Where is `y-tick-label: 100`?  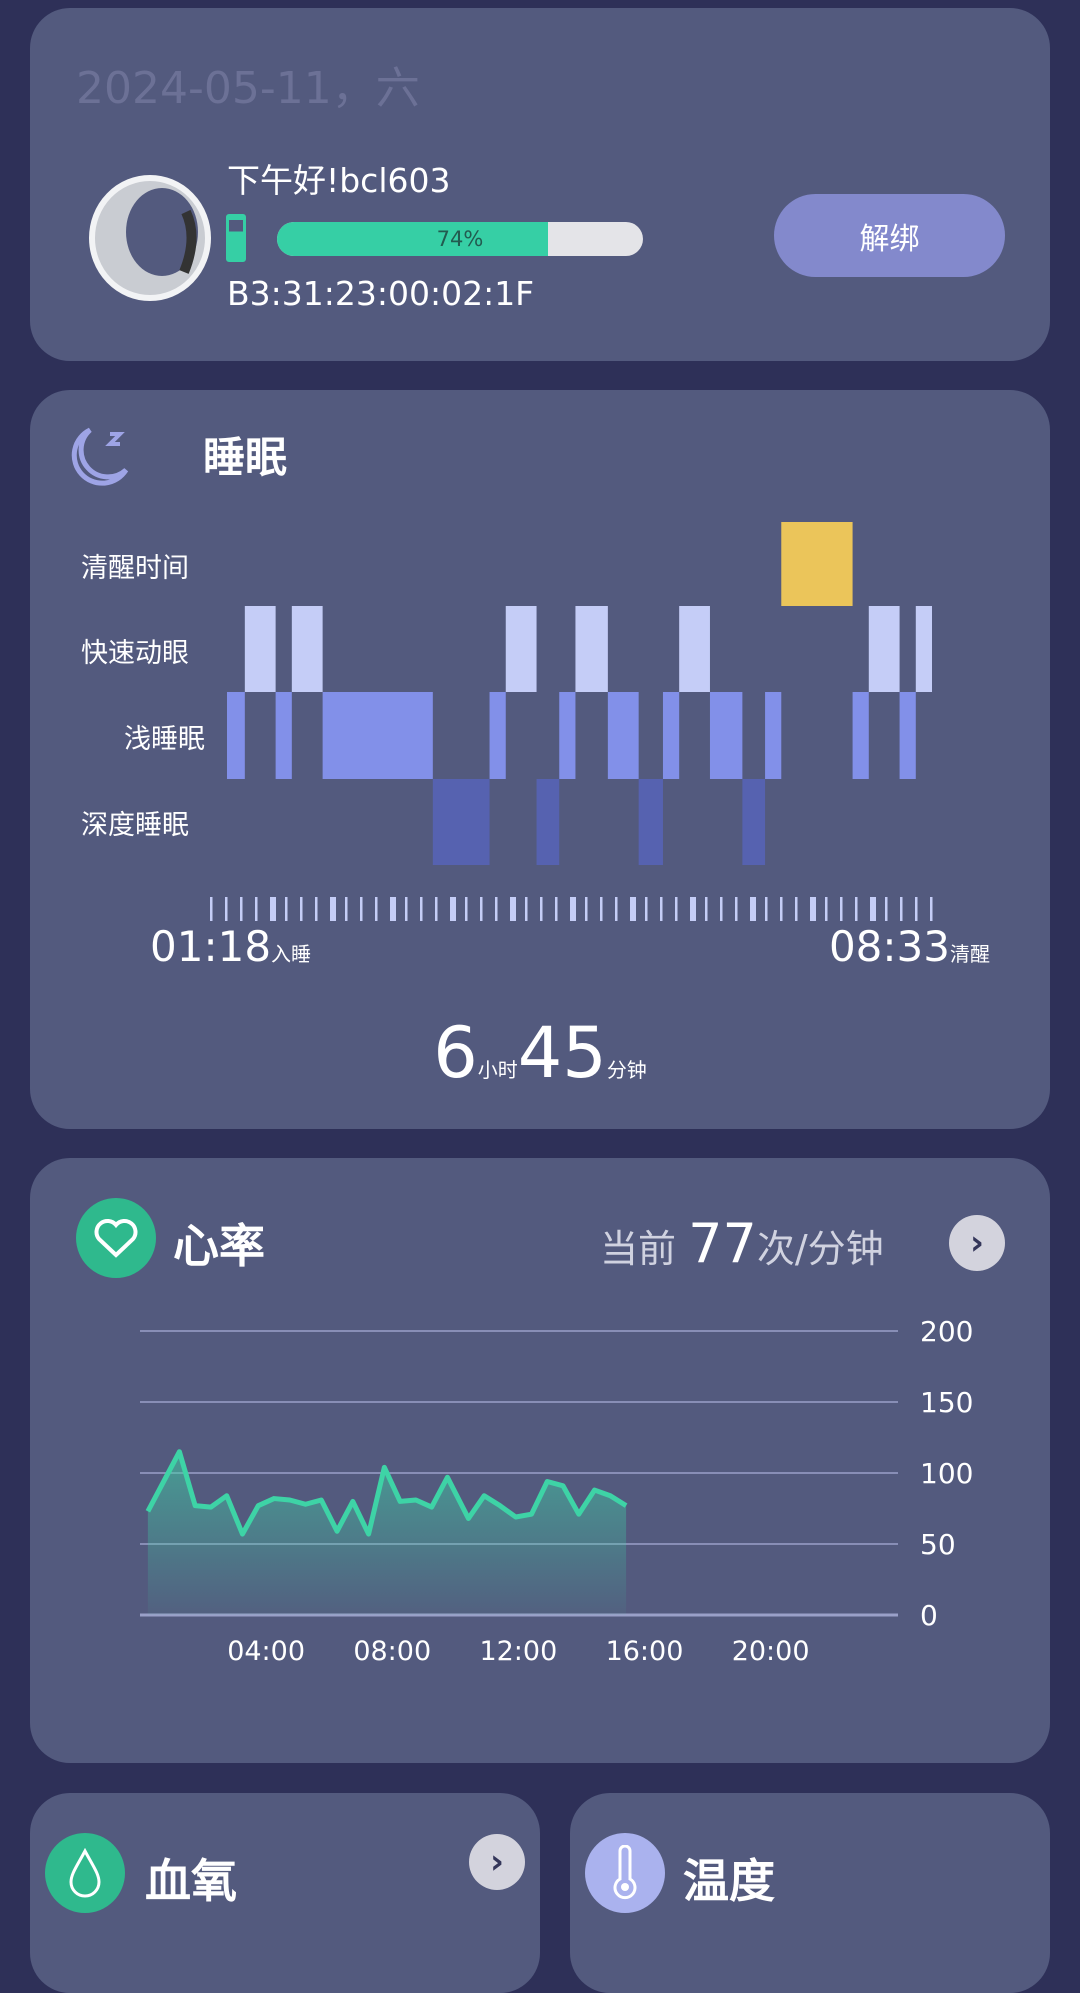 y-tick-label: 100 is located at coordinates (946, 1473).